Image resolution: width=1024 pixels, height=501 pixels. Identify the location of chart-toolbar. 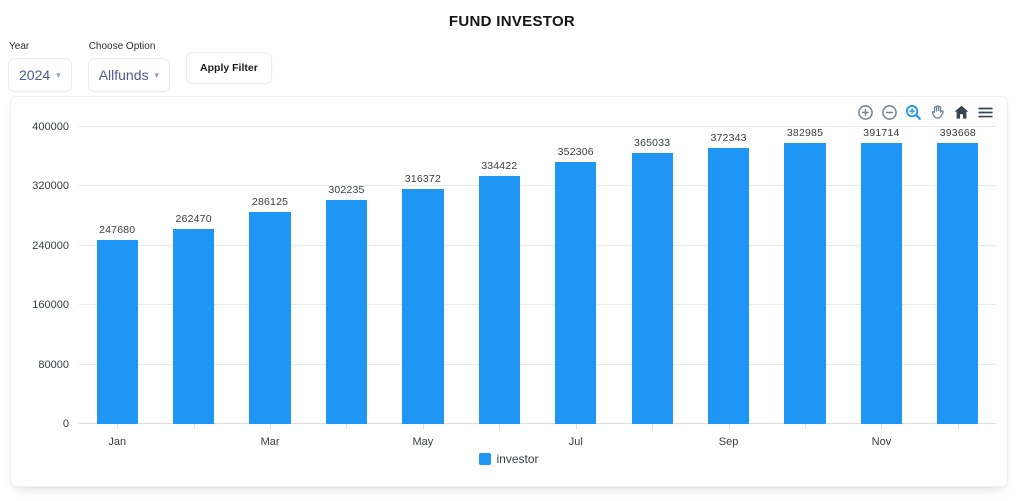
(925, 112).